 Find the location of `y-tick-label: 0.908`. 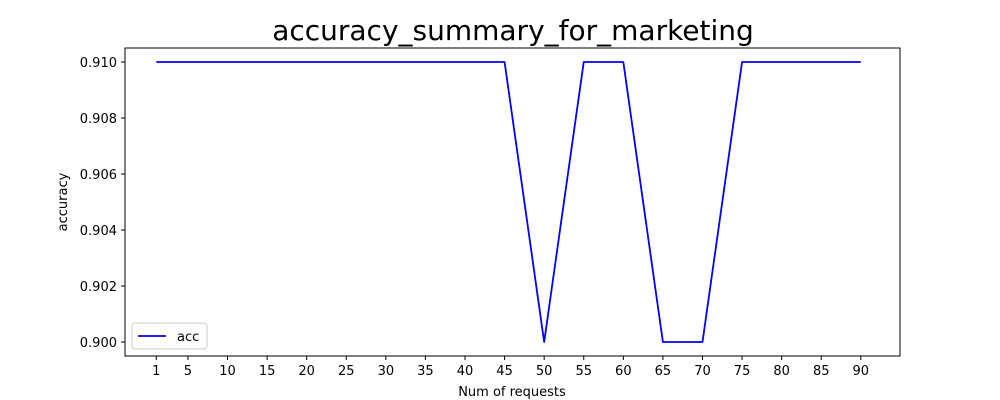

y-tick-label: 0.908 is located at coordinates (98, 119).